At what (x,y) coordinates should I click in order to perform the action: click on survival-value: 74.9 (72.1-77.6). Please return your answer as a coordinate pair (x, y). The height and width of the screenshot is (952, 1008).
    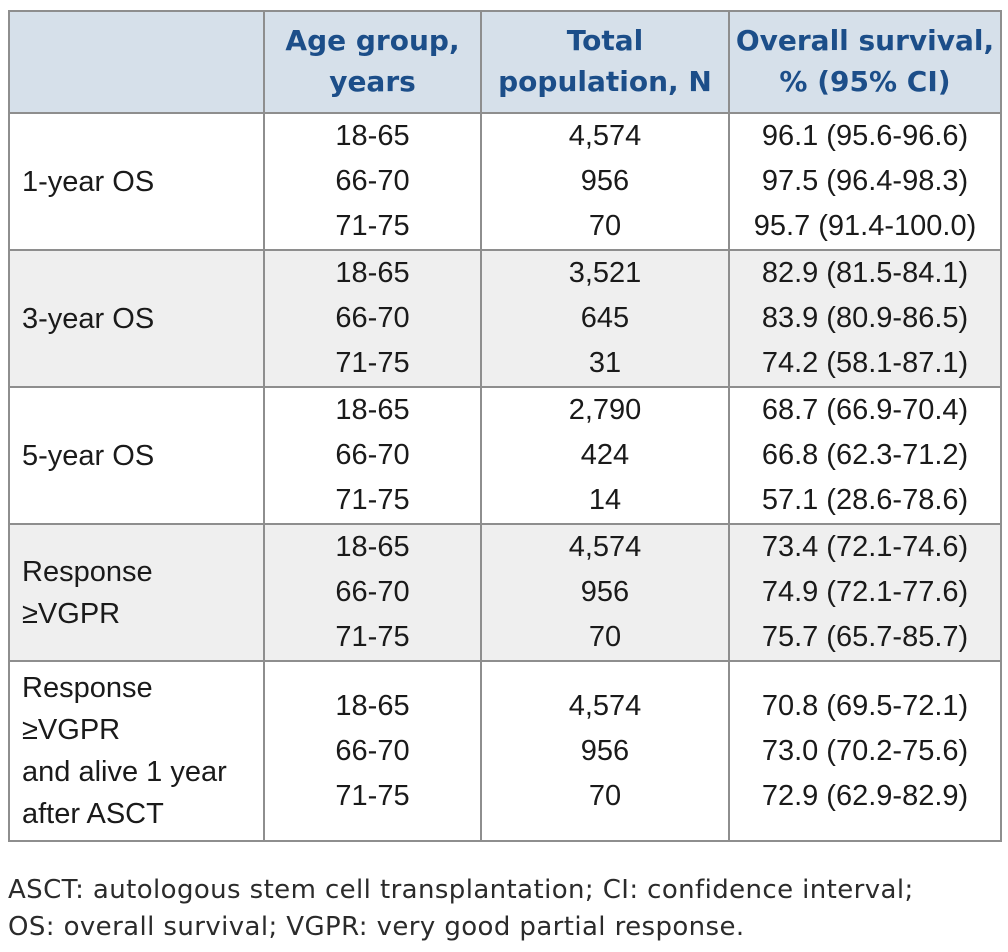
    Looking at the image, I should click on (865, 592).